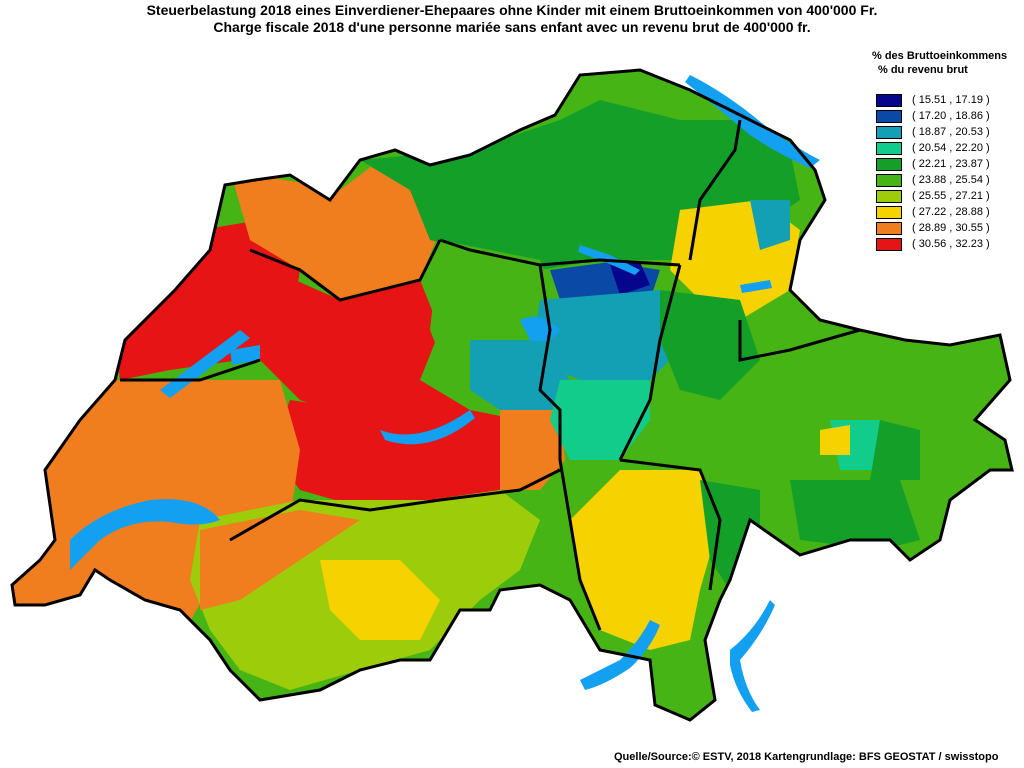  Describe the element at coordinates (951, 228) in the screenshot. I see `legend-label: ( 28.89 , 30.55 )` at that location.